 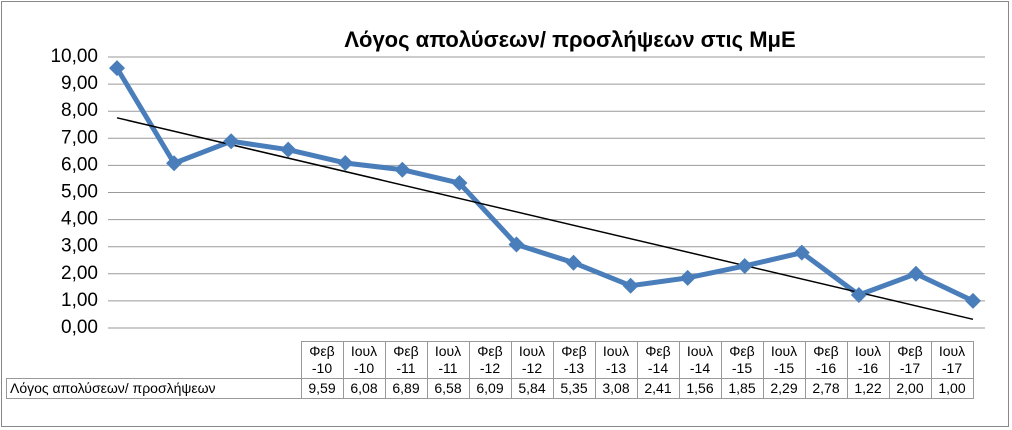 I want to click on category-label: Ιουλ -11, so click(x=448, y=360).